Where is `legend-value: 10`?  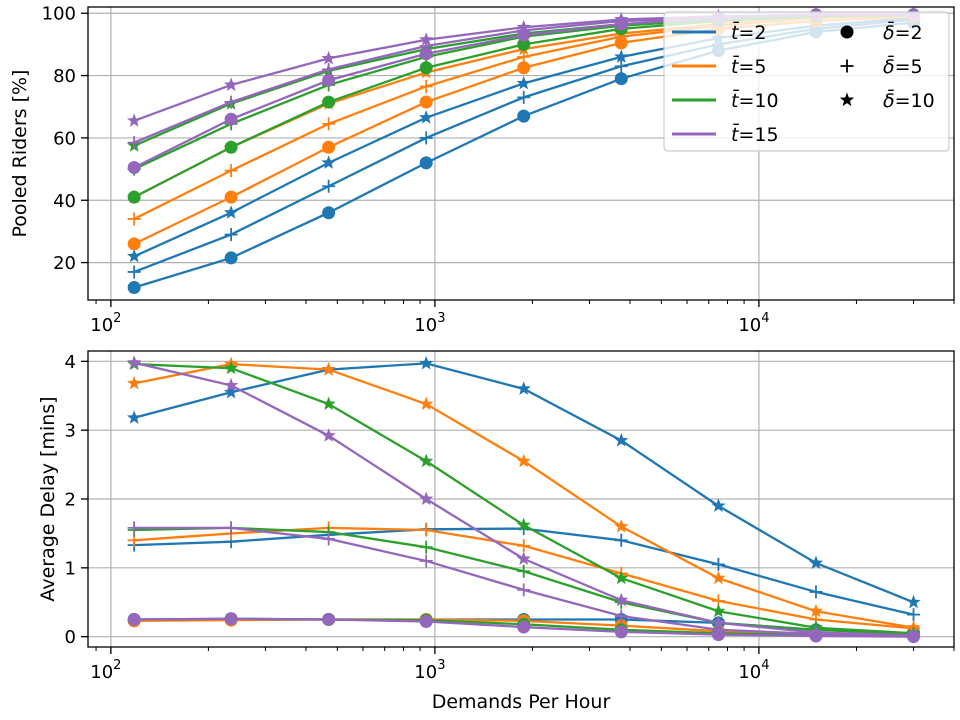 legend-value: 10 is located at coordinates (766, 101).